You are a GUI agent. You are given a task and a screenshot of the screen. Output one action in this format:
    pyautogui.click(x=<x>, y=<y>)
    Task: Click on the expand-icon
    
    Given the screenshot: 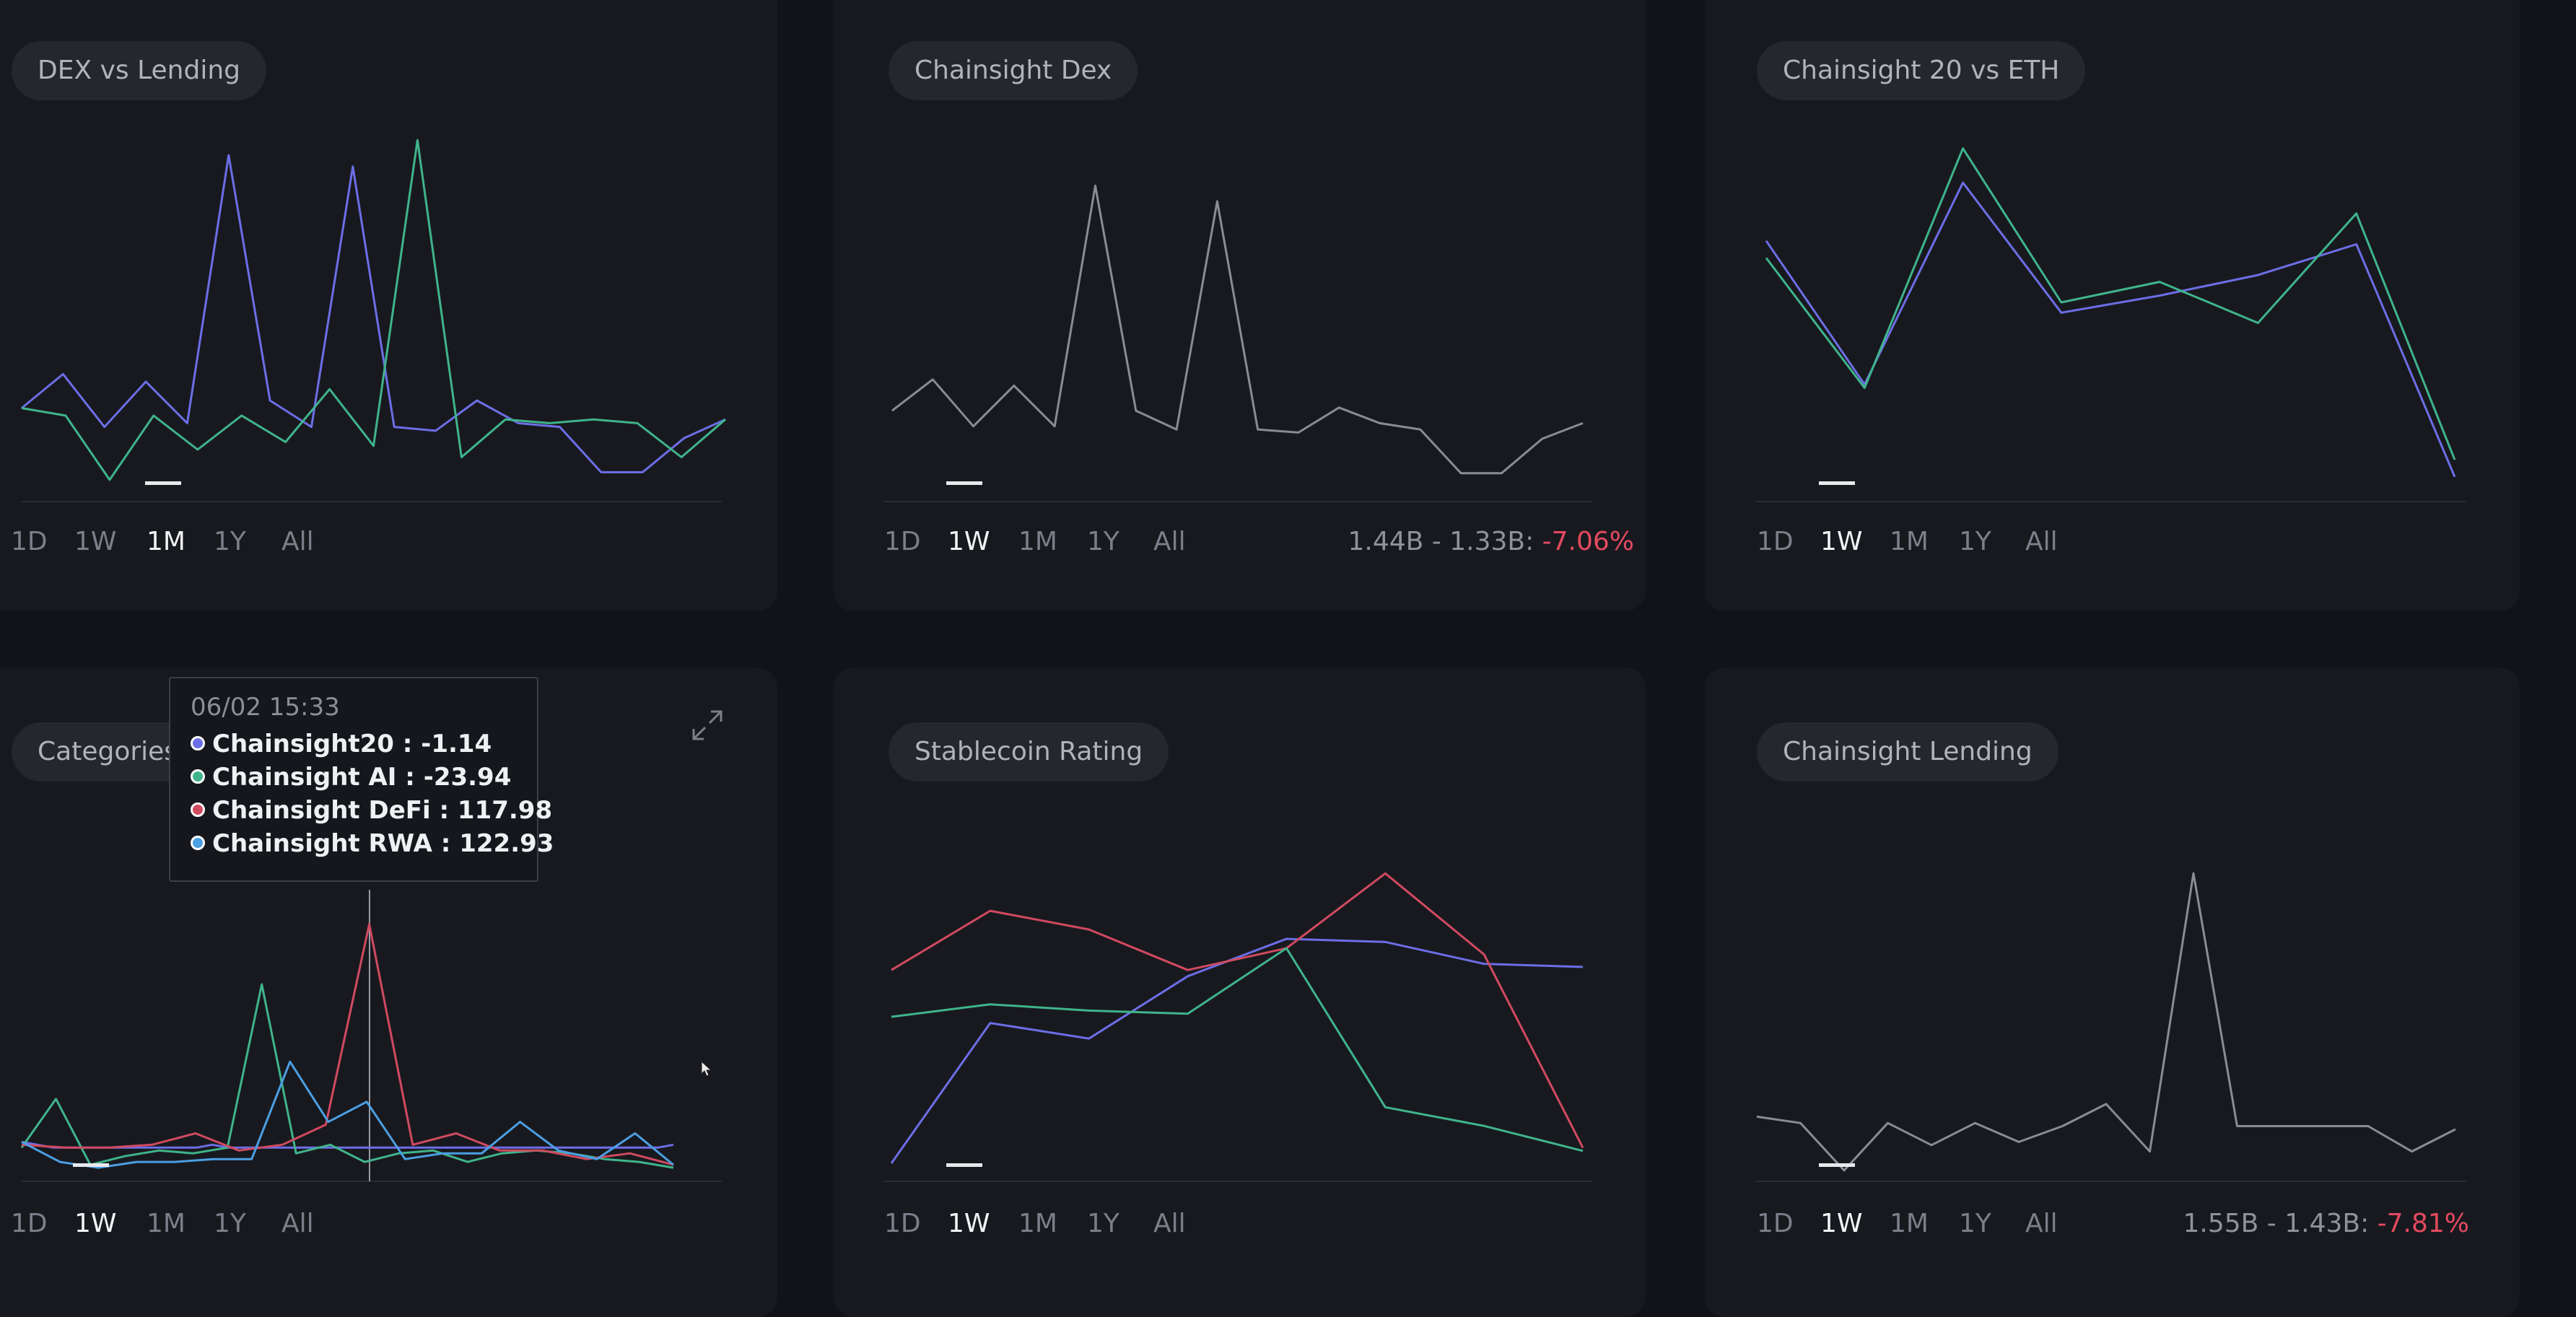 What is the action you would take?
    pyautogui.click(x=707, y=725)
    